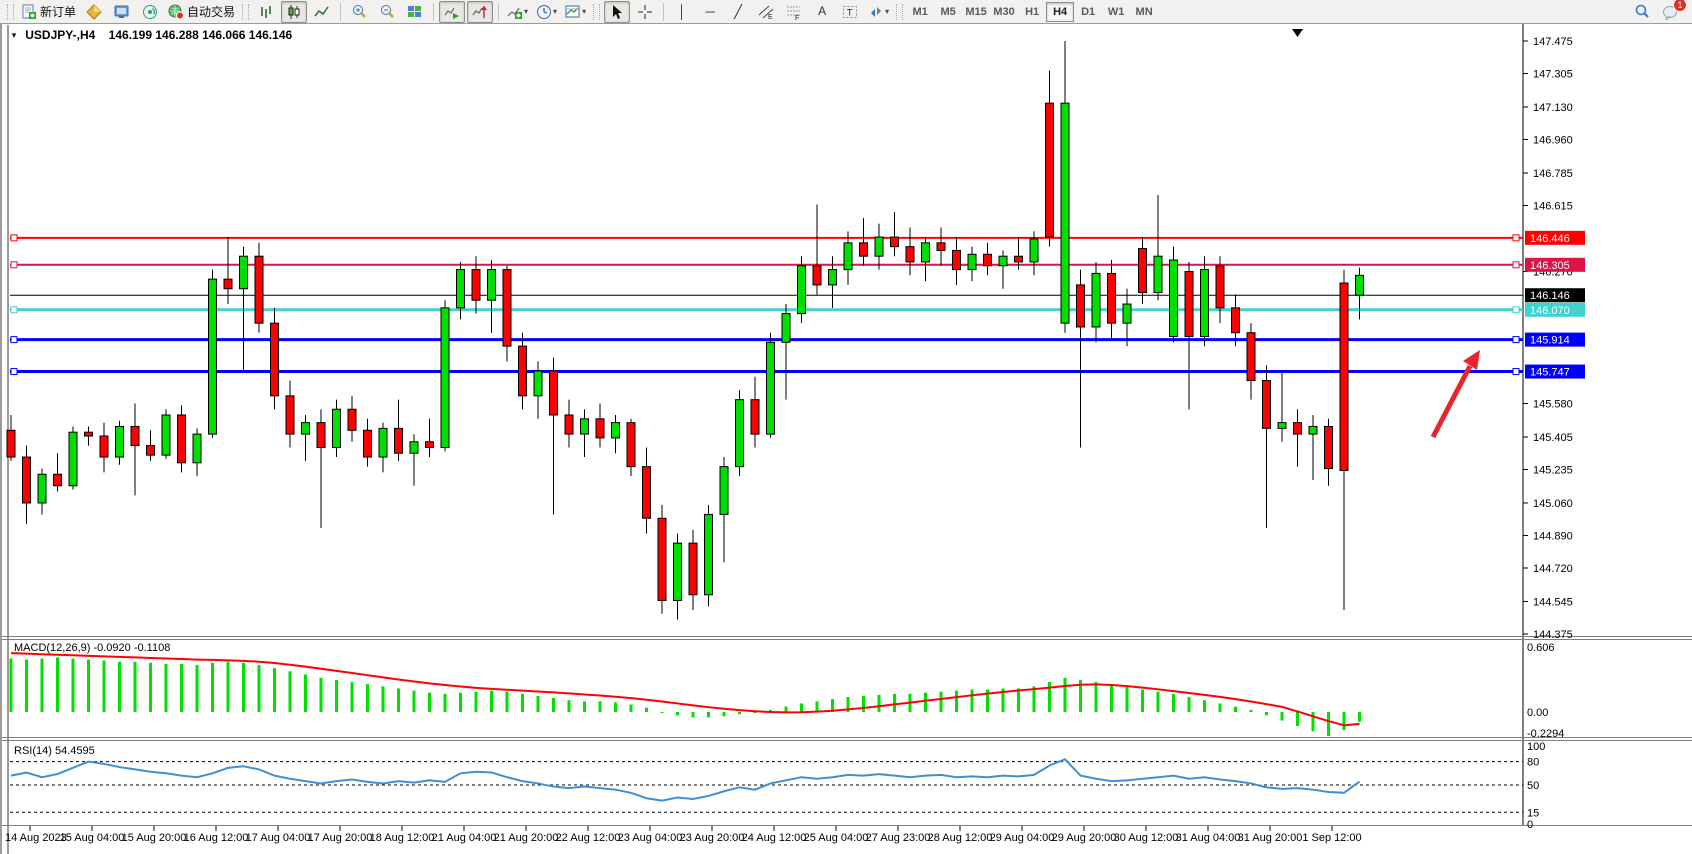 This screenshot has height=854, width=1692. What do you see at coordinates (794, 12) in the screenshot?
I see `fibonacci-tool-button: F` at bounding box center [794, 12].